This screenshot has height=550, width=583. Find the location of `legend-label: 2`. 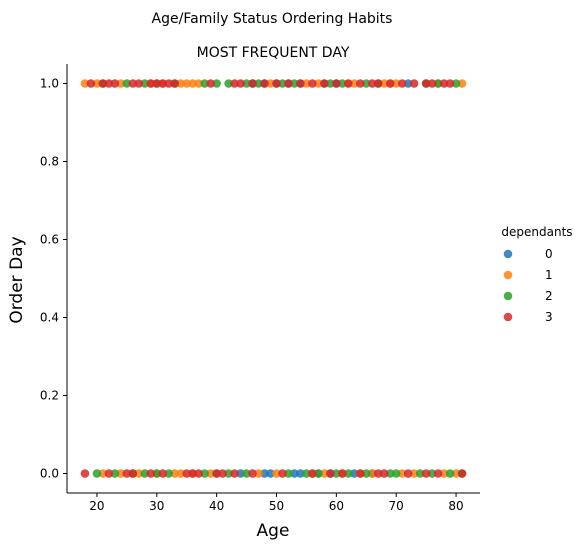

legend-label: 2 is located at coordinates (549, 296).